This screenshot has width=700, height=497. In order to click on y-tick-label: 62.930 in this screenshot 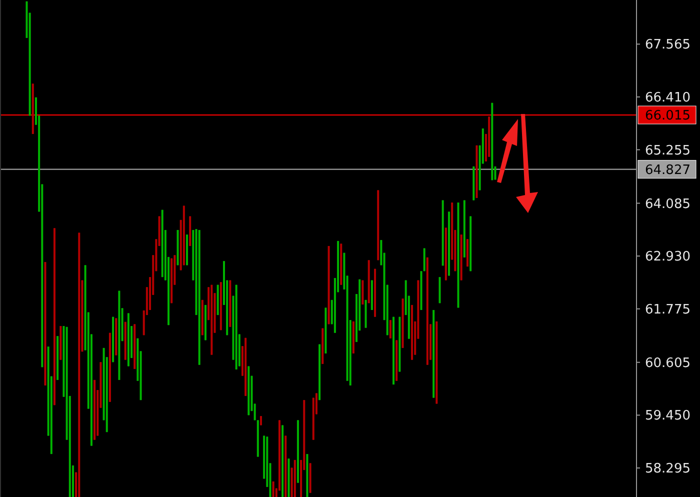, I will do `click(667, 257)`.